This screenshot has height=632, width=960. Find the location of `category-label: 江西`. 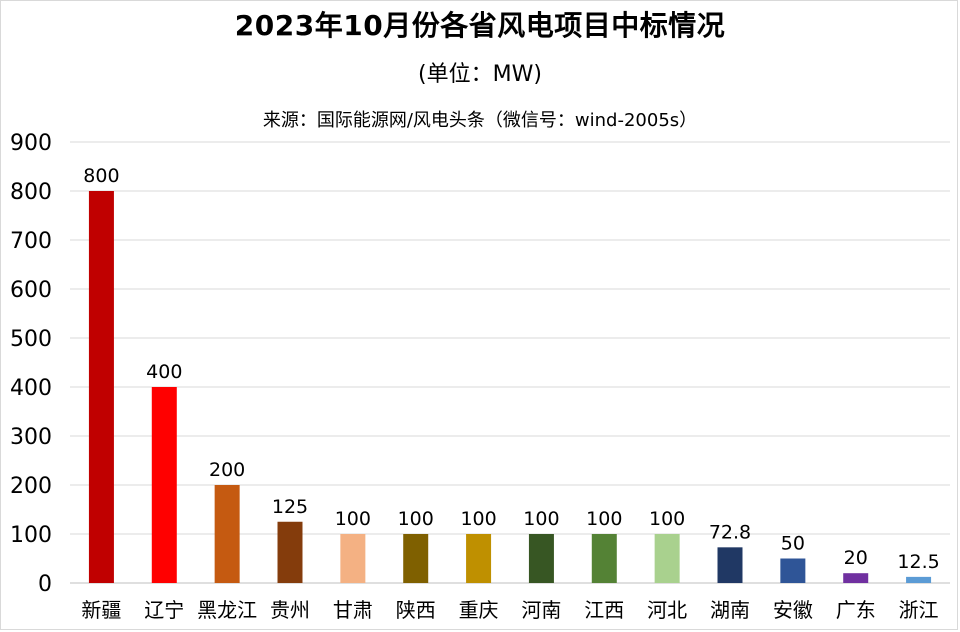

category-label: 江西 is located at coordinates (604, 610).